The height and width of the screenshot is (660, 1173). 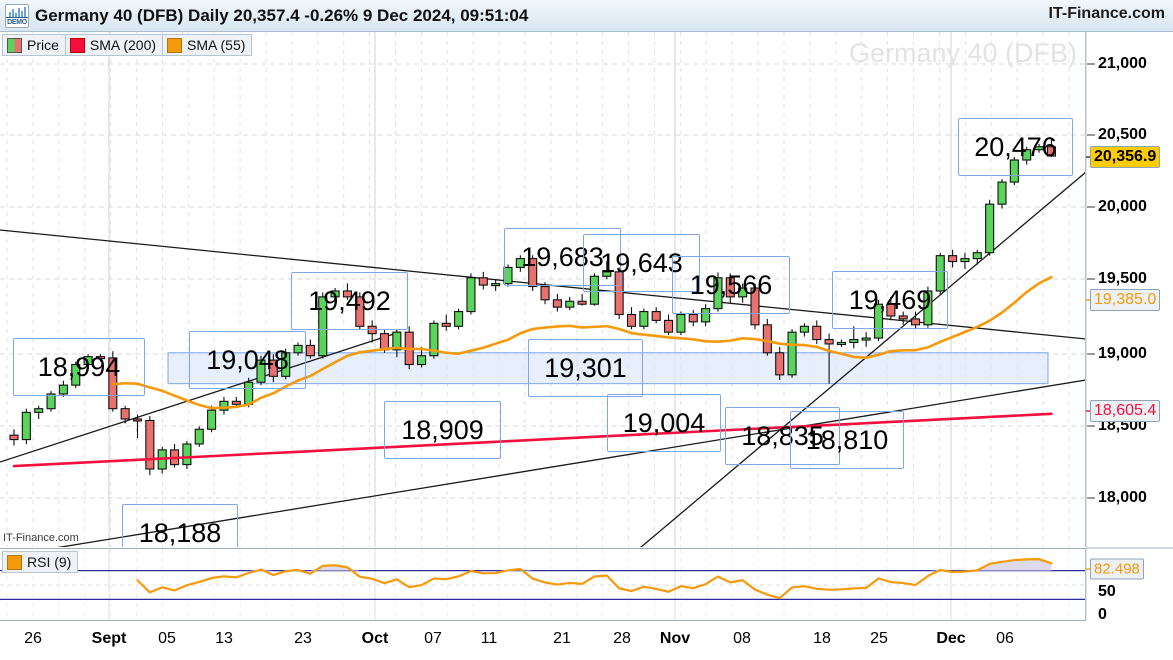 What do you see at coordinates (822, 638) in the screenshot?
I see `time-tick-18: 18` at bounding box center [822, 638].